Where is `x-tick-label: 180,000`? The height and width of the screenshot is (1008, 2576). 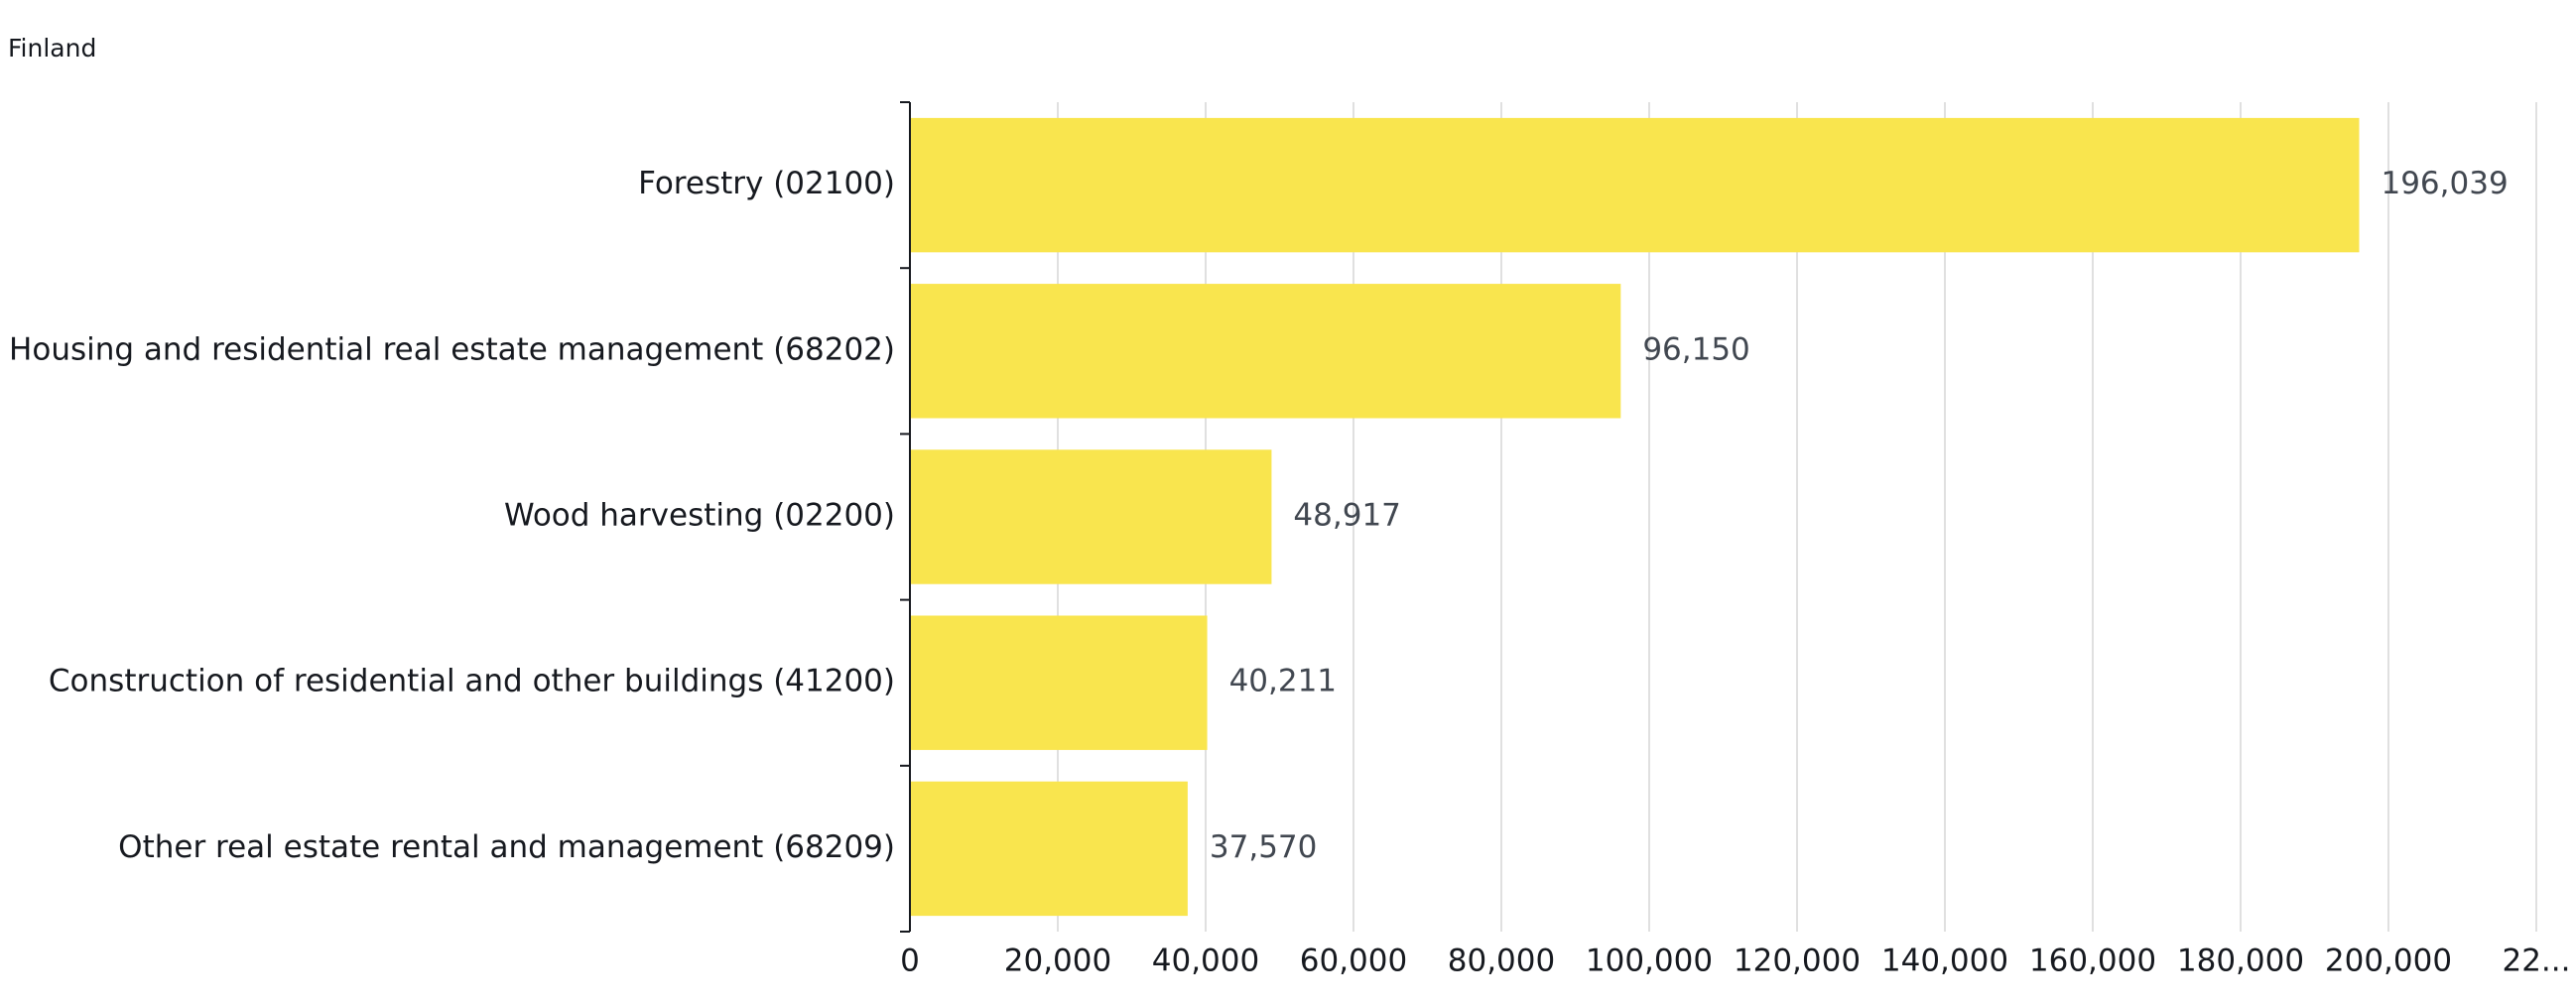 x-tick-label: 180,000 is located at coordinates (2241, 961).